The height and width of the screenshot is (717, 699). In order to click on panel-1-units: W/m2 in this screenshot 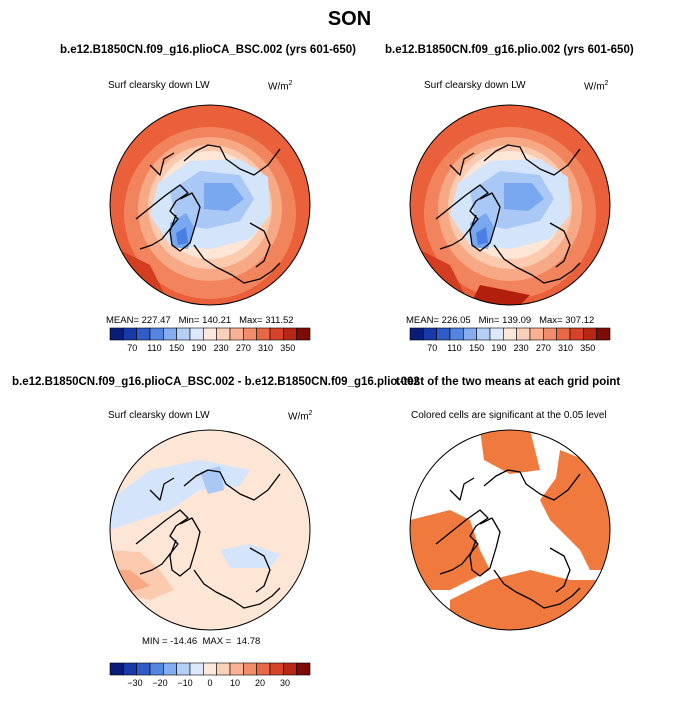, I will do `click(280, 86)`.